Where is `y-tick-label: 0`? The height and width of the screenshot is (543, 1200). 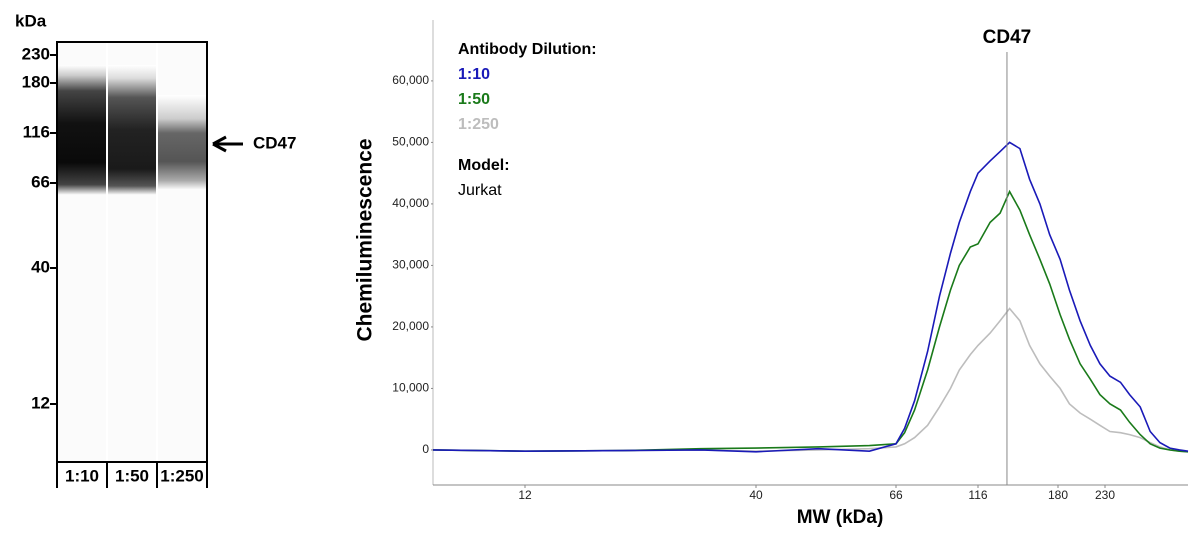 y-tick-label: 0 is located at coordinates (425, 449).